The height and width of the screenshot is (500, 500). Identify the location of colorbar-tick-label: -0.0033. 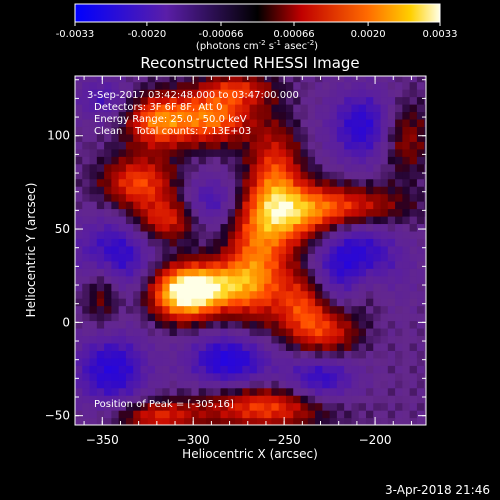
(75, 34).